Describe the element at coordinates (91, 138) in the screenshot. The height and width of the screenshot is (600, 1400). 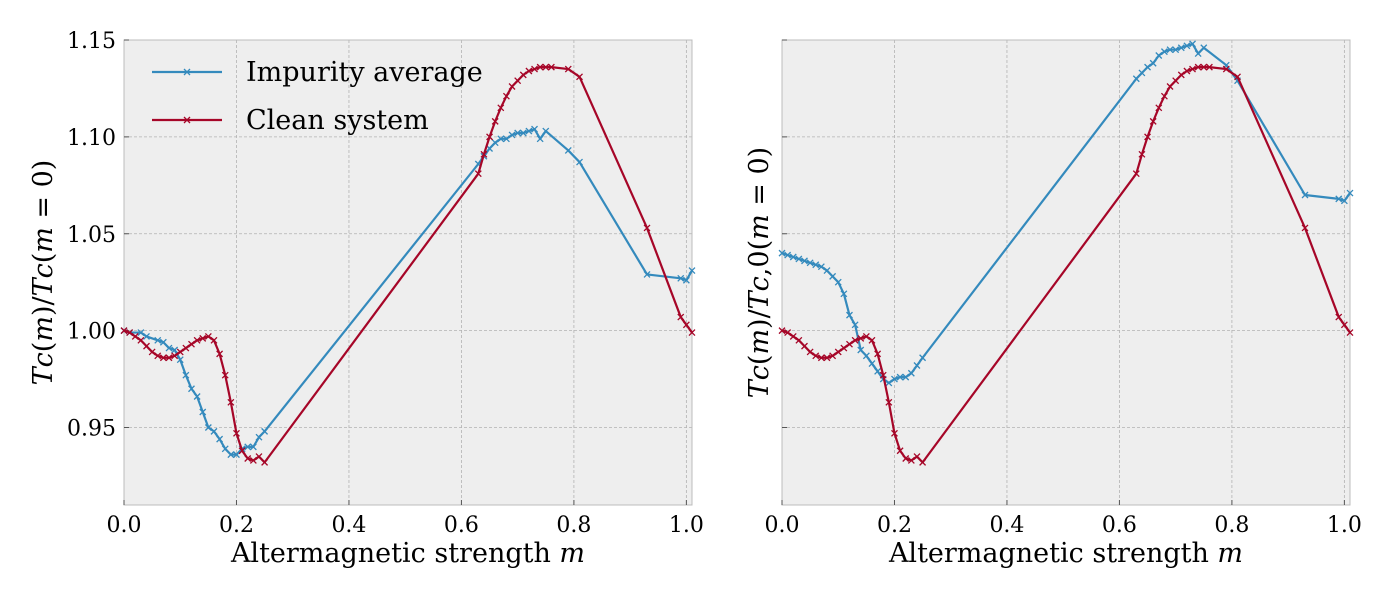
I see `y-tick-label: 1.10` at that location.